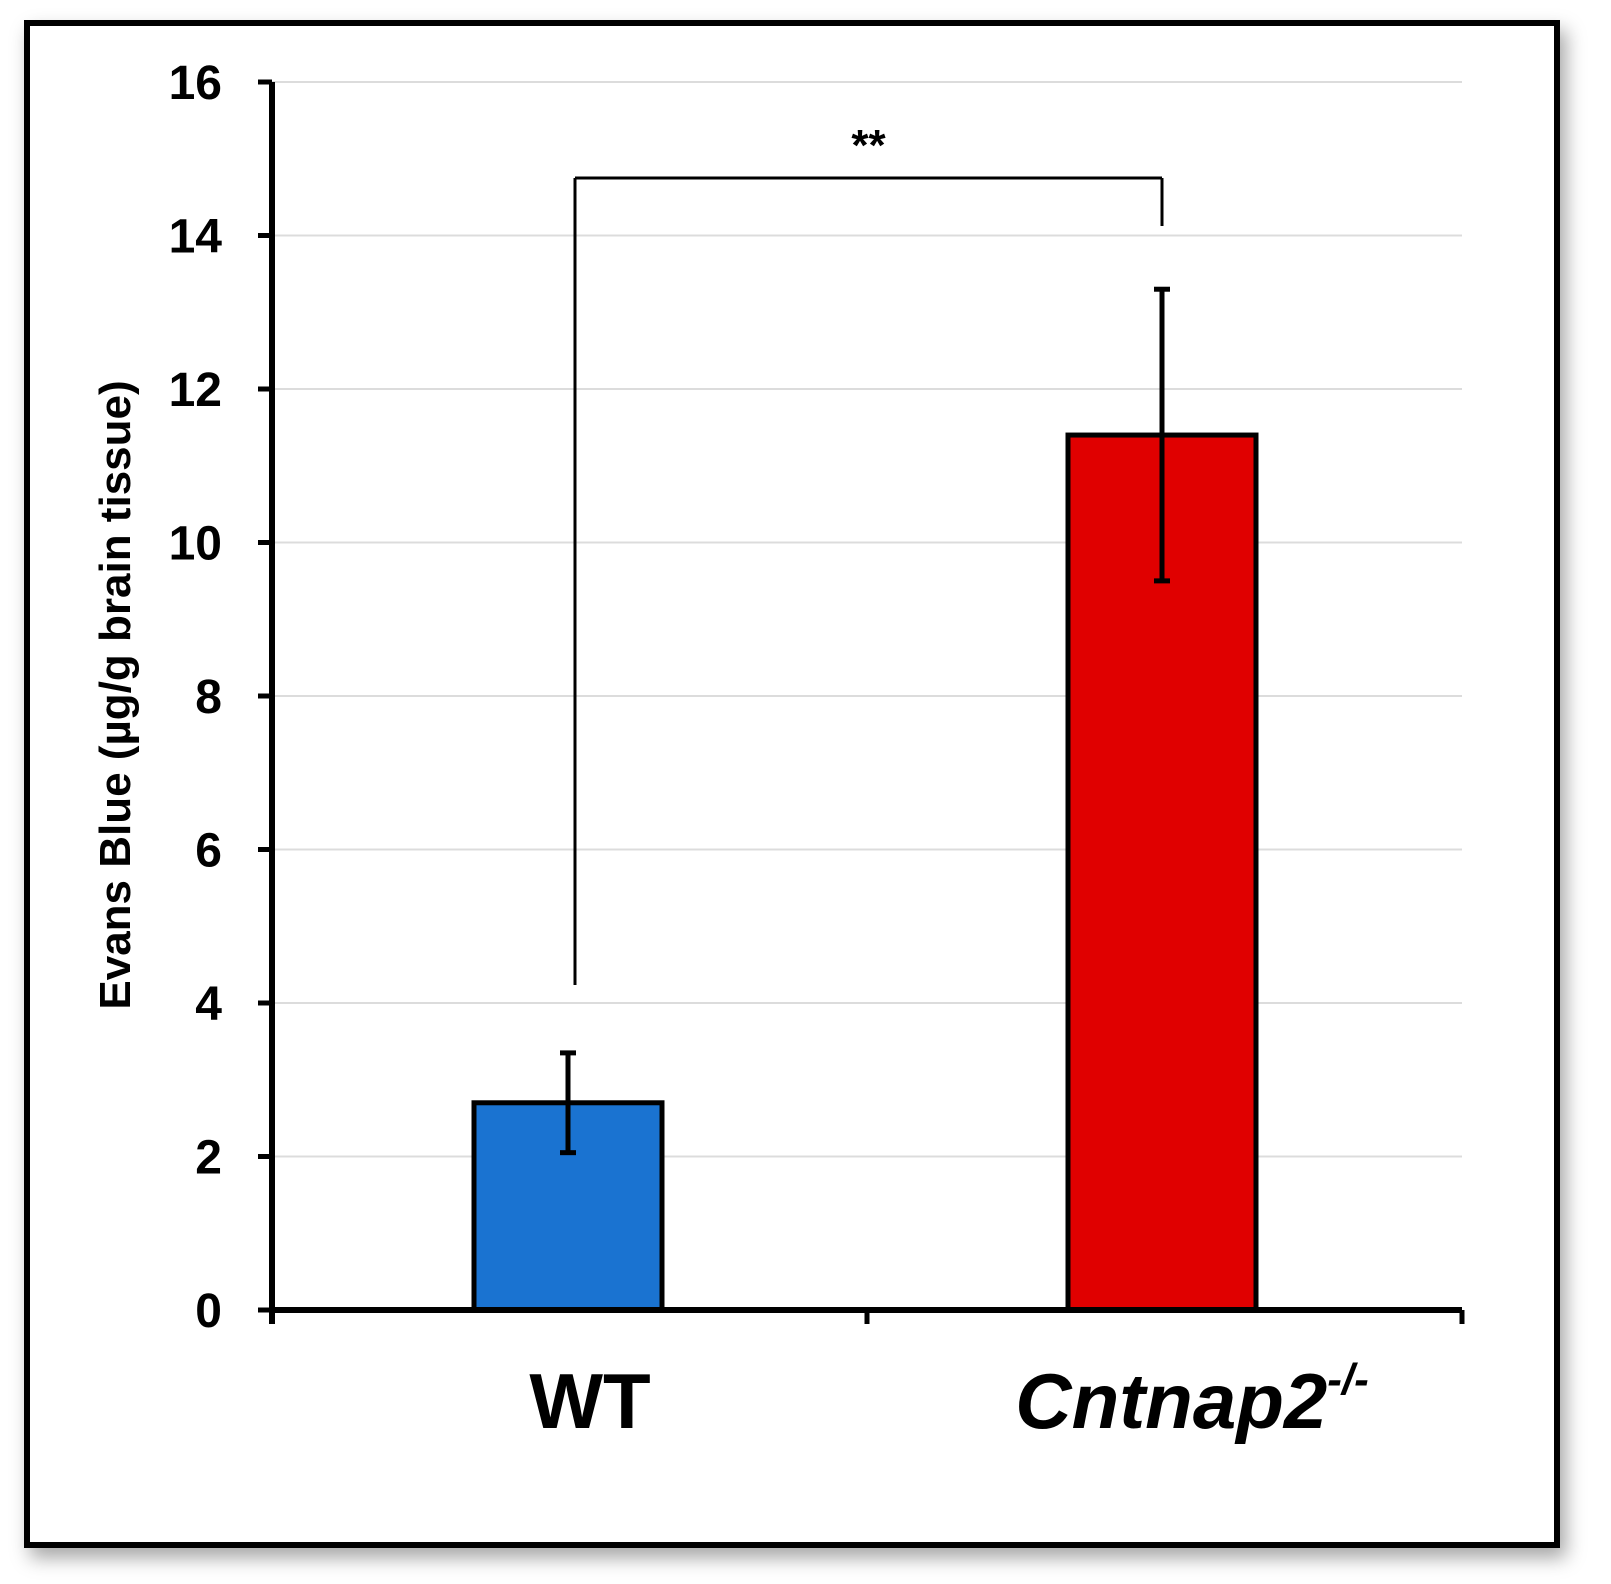 The image size is (1611, 1584). What do you see at coordinates (195, 83) in the screenshot?
I see `y-tick-label-16: 16` at bounding box center [195, 83].